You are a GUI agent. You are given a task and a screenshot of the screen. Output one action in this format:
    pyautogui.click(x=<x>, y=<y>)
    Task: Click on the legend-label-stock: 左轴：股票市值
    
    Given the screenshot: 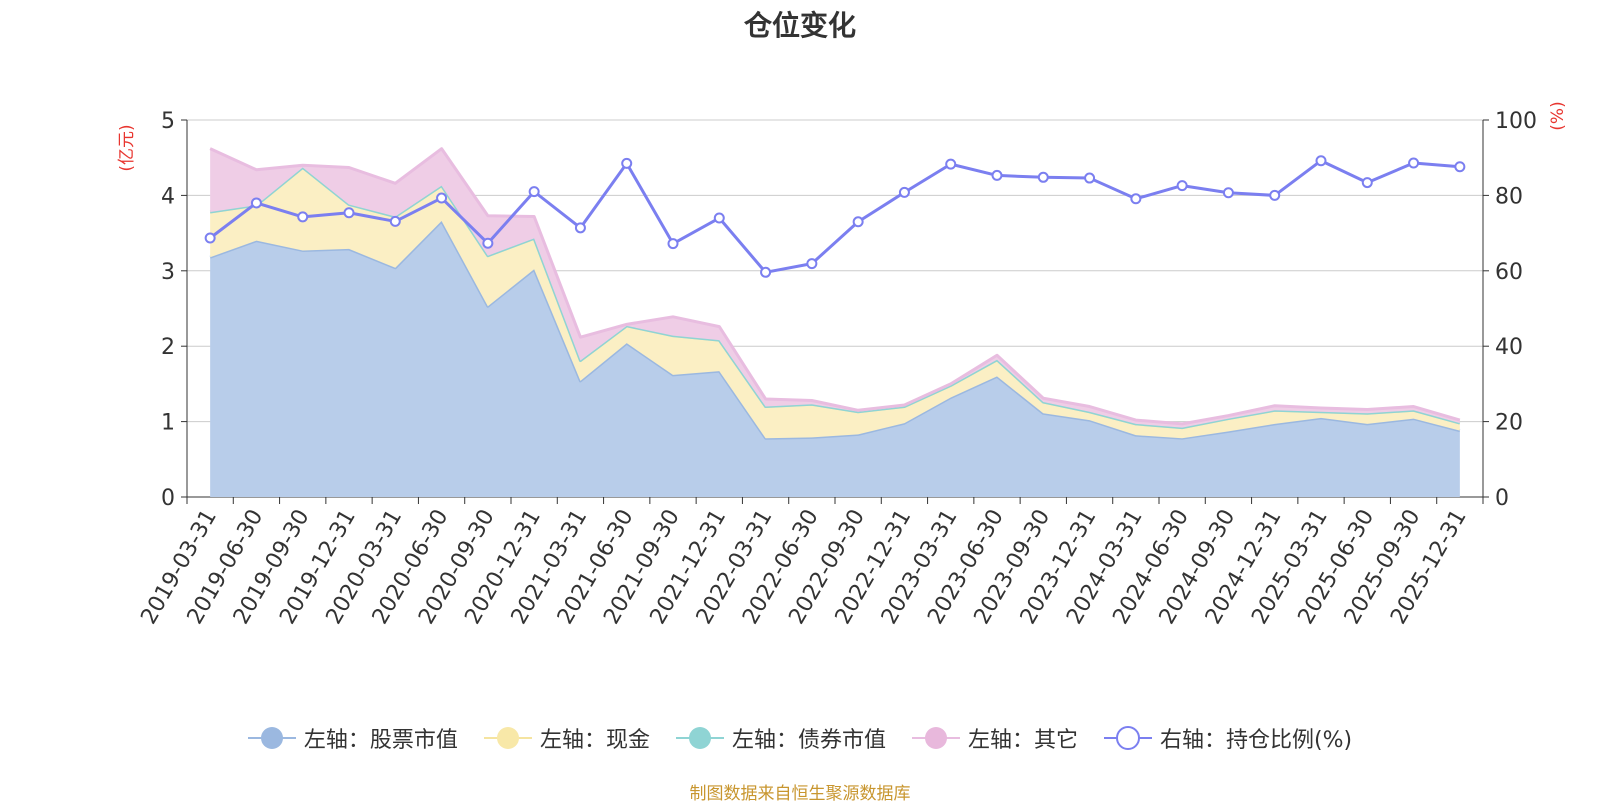 What is the action you would take?
    pyautogui.click(x=380, y=740)
    